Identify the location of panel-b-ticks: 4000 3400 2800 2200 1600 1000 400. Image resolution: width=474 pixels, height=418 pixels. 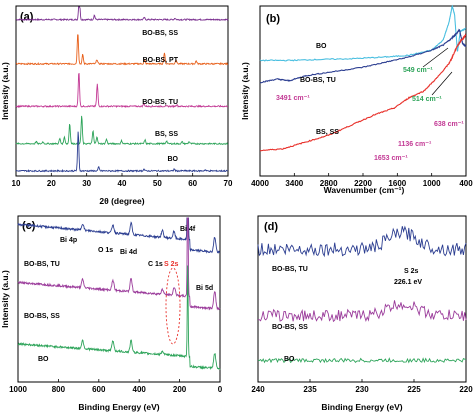
(362, 180).